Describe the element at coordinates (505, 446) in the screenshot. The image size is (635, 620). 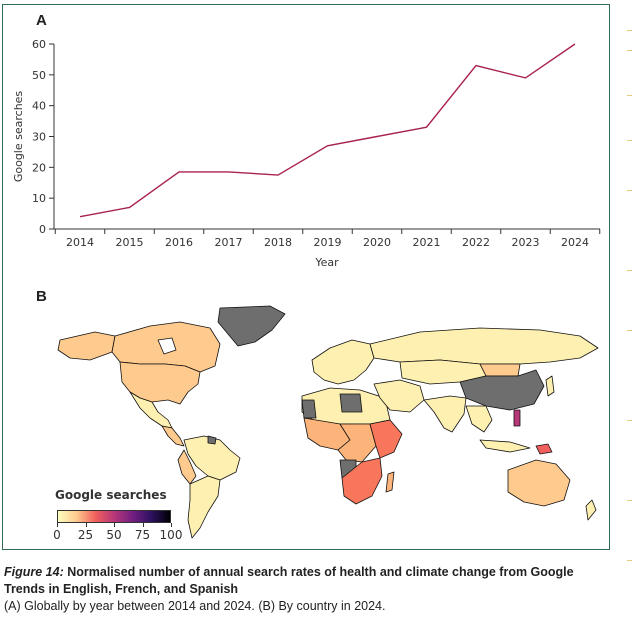
I see `map-region-indonesia` at that location.